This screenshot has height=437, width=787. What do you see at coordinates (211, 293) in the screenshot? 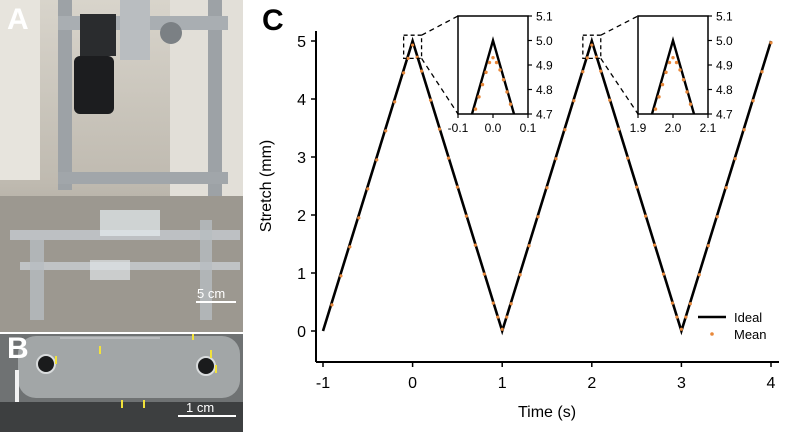
I see `scale-label-a: 5 cm` at bounding box center [211, 293].